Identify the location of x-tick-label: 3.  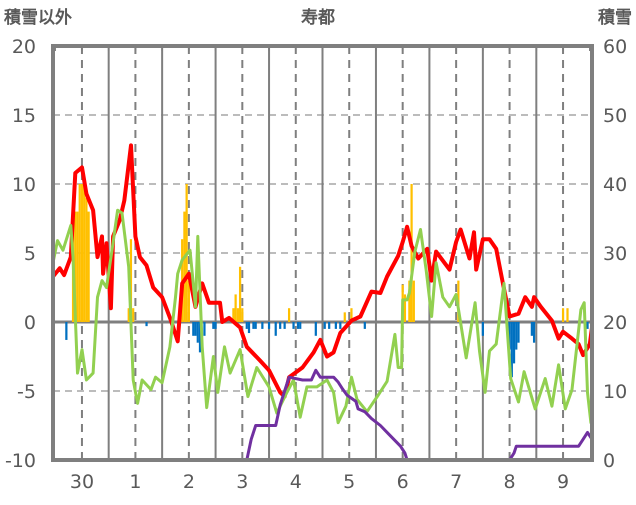
(242, 482).